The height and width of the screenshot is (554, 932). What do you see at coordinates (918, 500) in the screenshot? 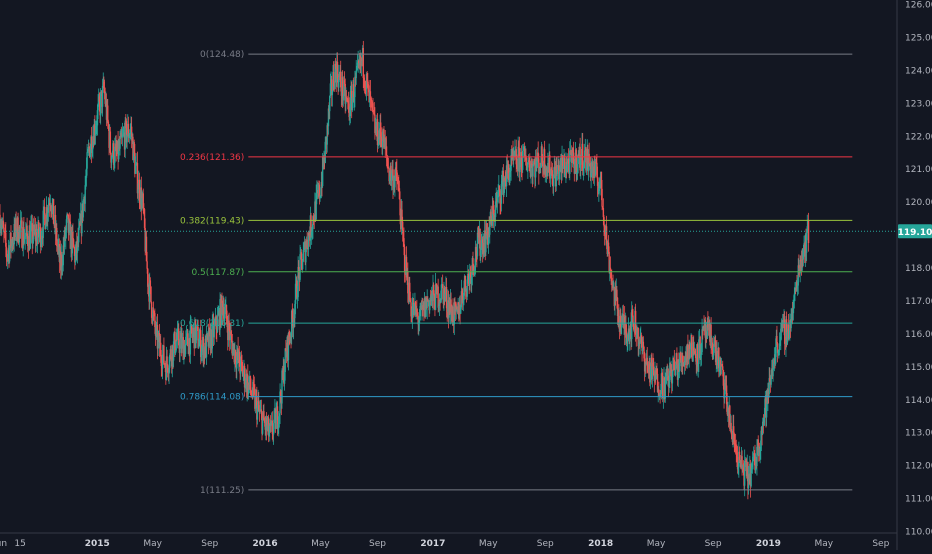
I see `y-tick-label: 111.00` at bounding box center [918, 500].